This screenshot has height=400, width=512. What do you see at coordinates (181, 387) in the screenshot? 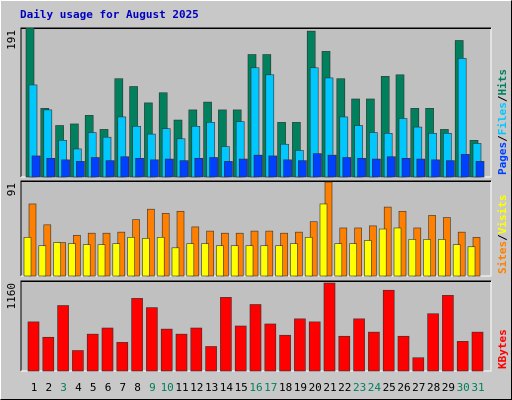
I see `x-tick-label: 11` at bounding box center [181, 387].